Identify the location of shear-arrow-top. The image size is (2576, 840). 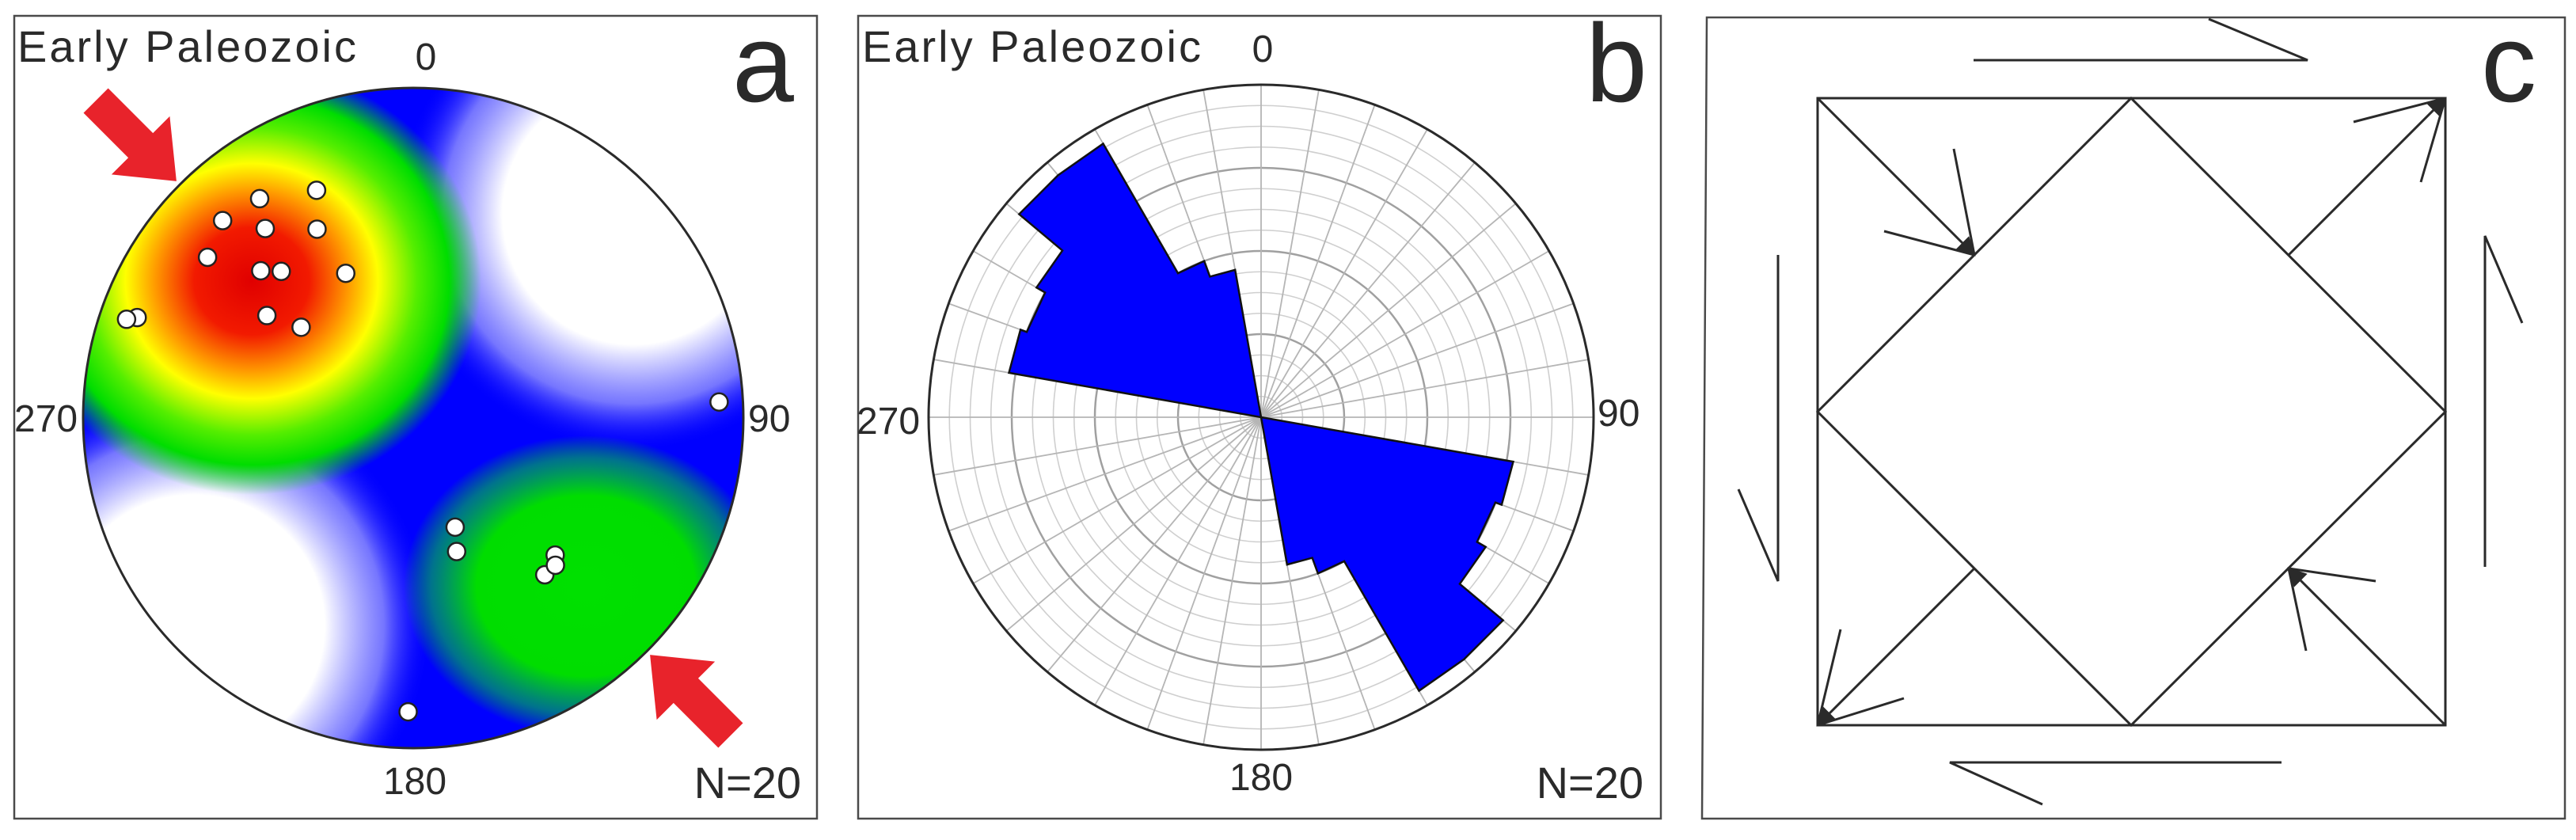
(2141, 39).